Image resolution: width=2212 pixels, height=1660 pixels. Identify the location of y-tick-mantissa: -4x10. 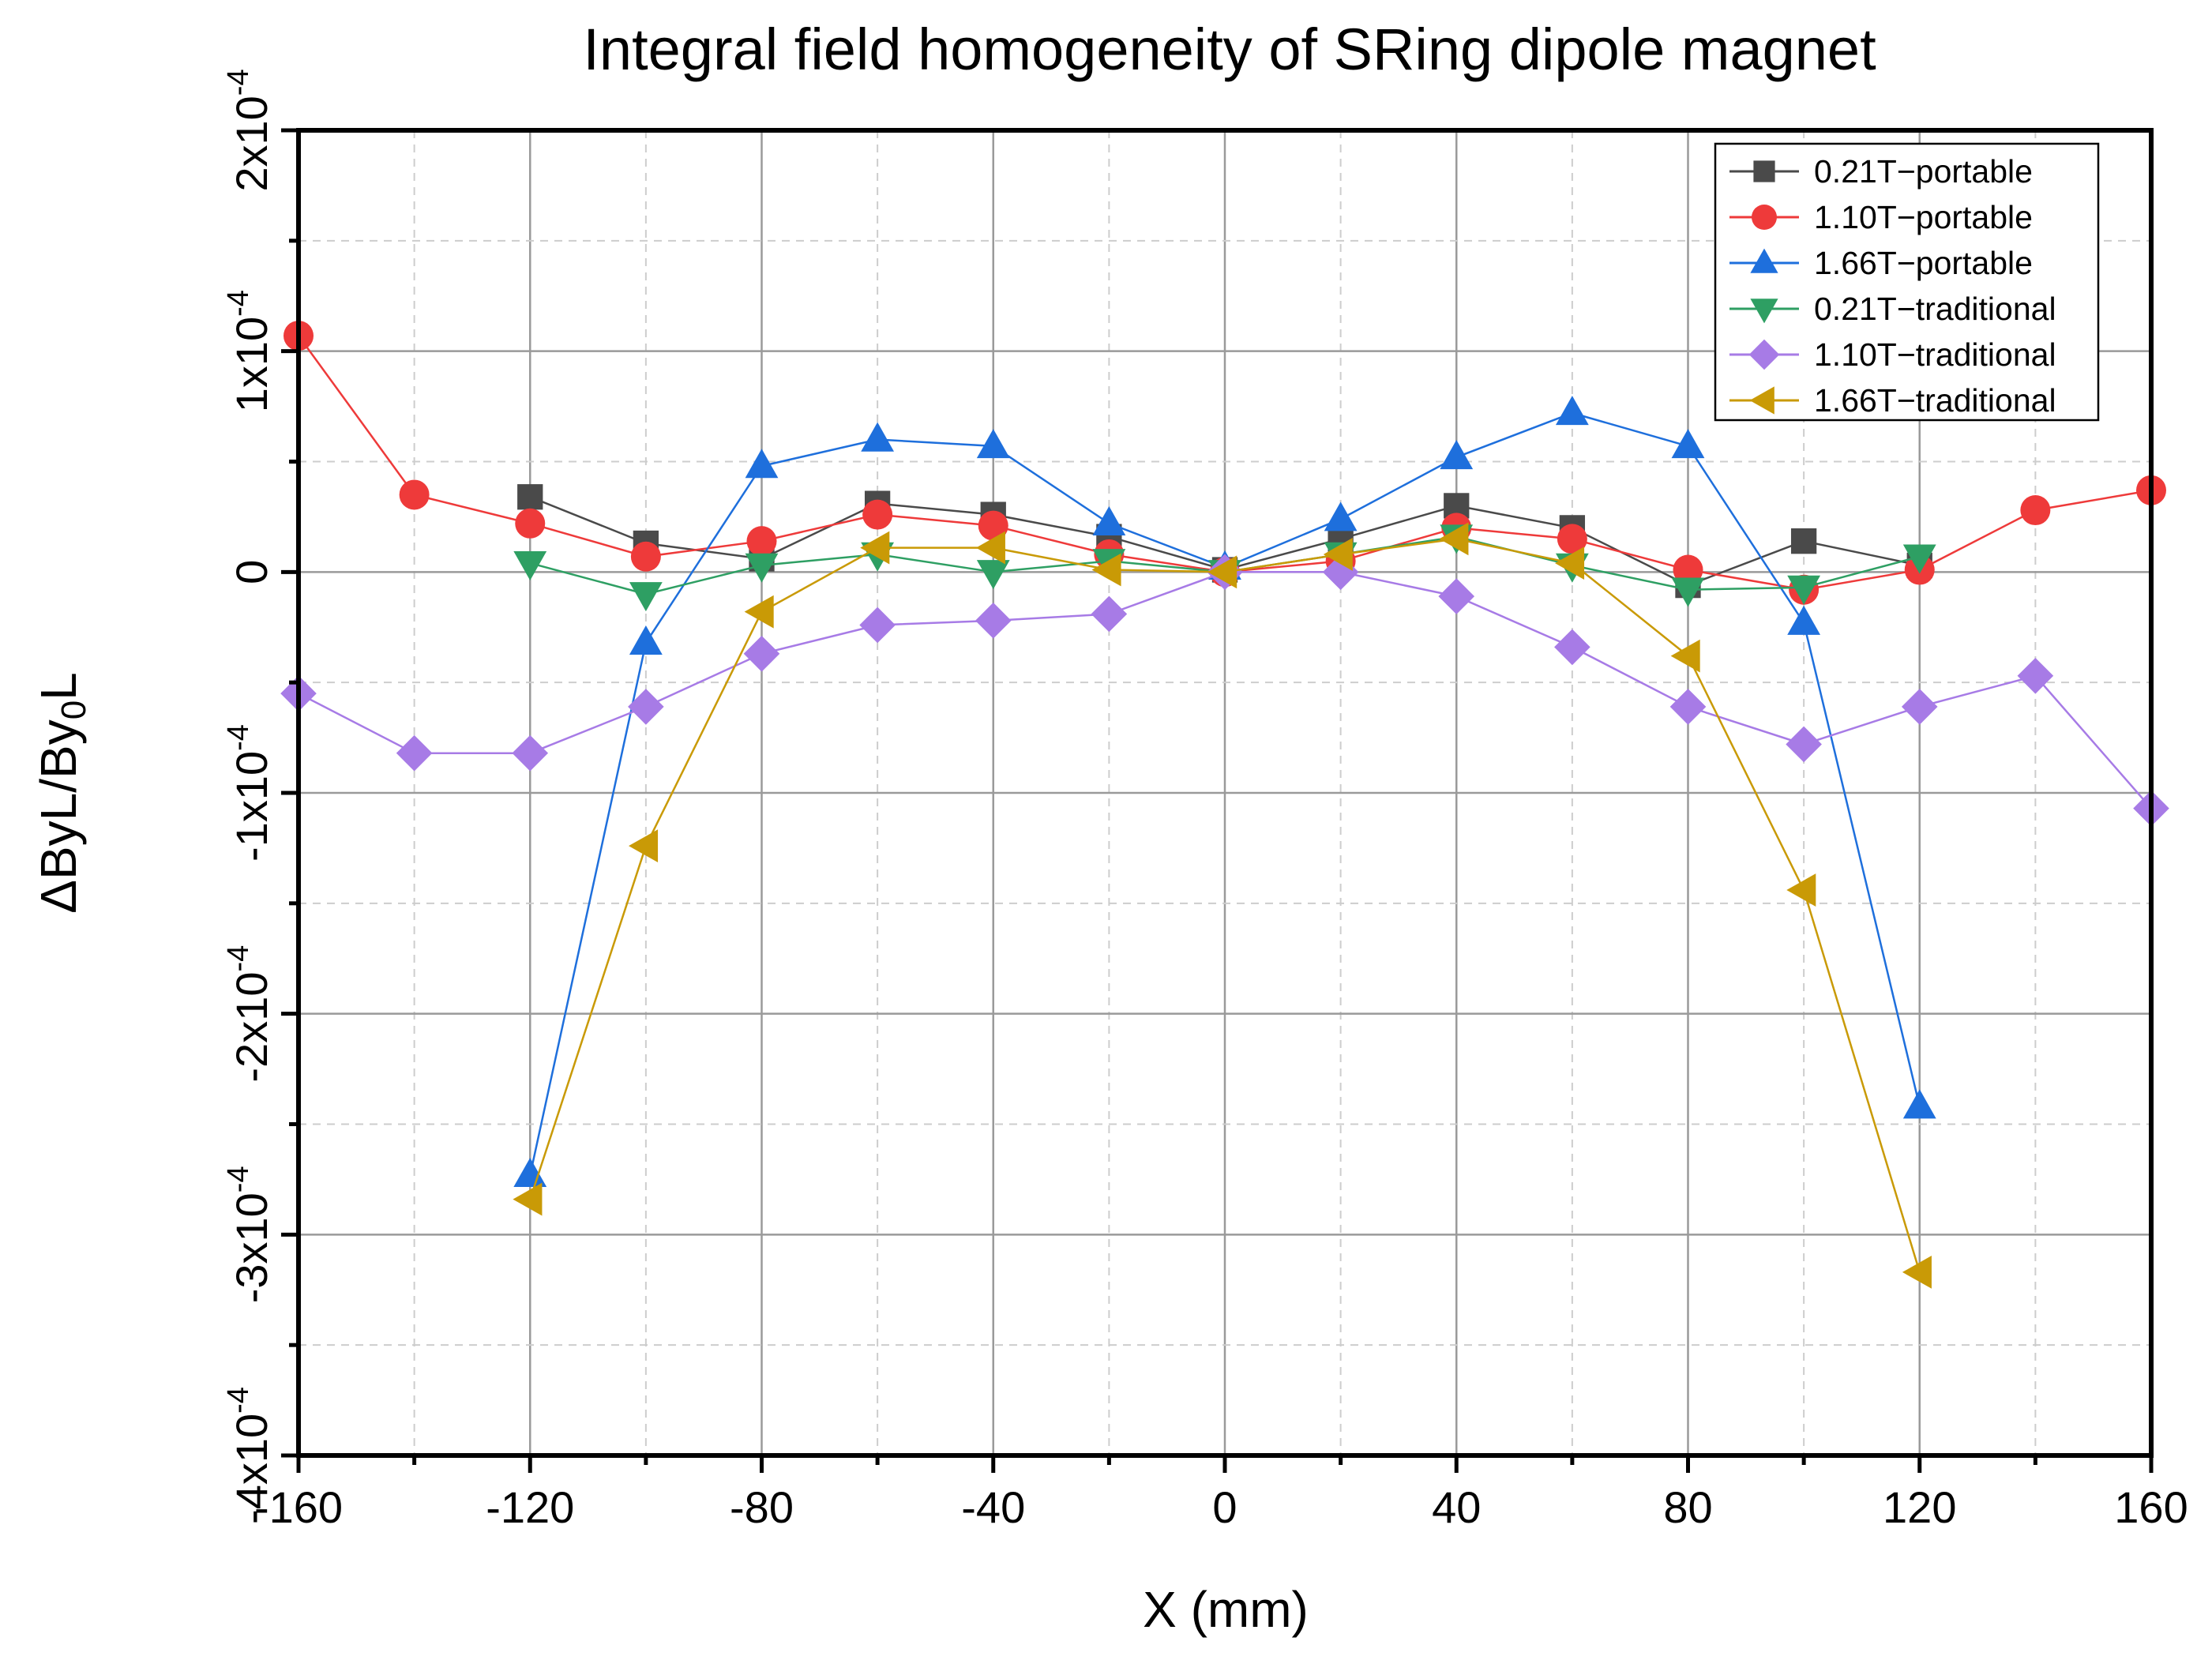
(251, 1469).